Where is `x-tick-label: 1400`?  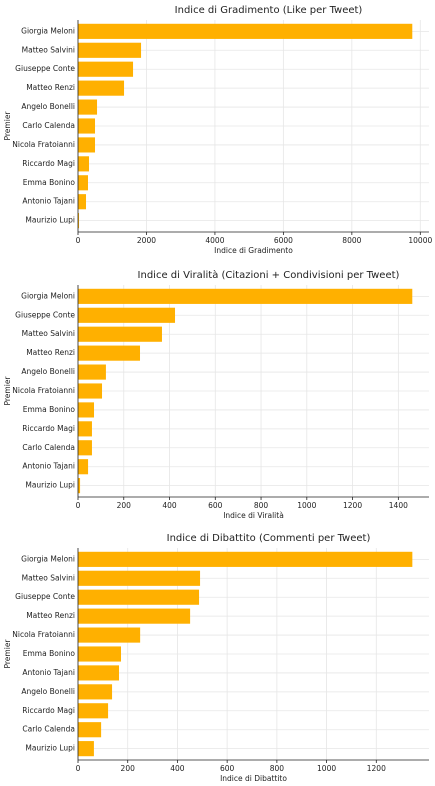
x-tick-label: 1400 is located at coordinates (398, 505).